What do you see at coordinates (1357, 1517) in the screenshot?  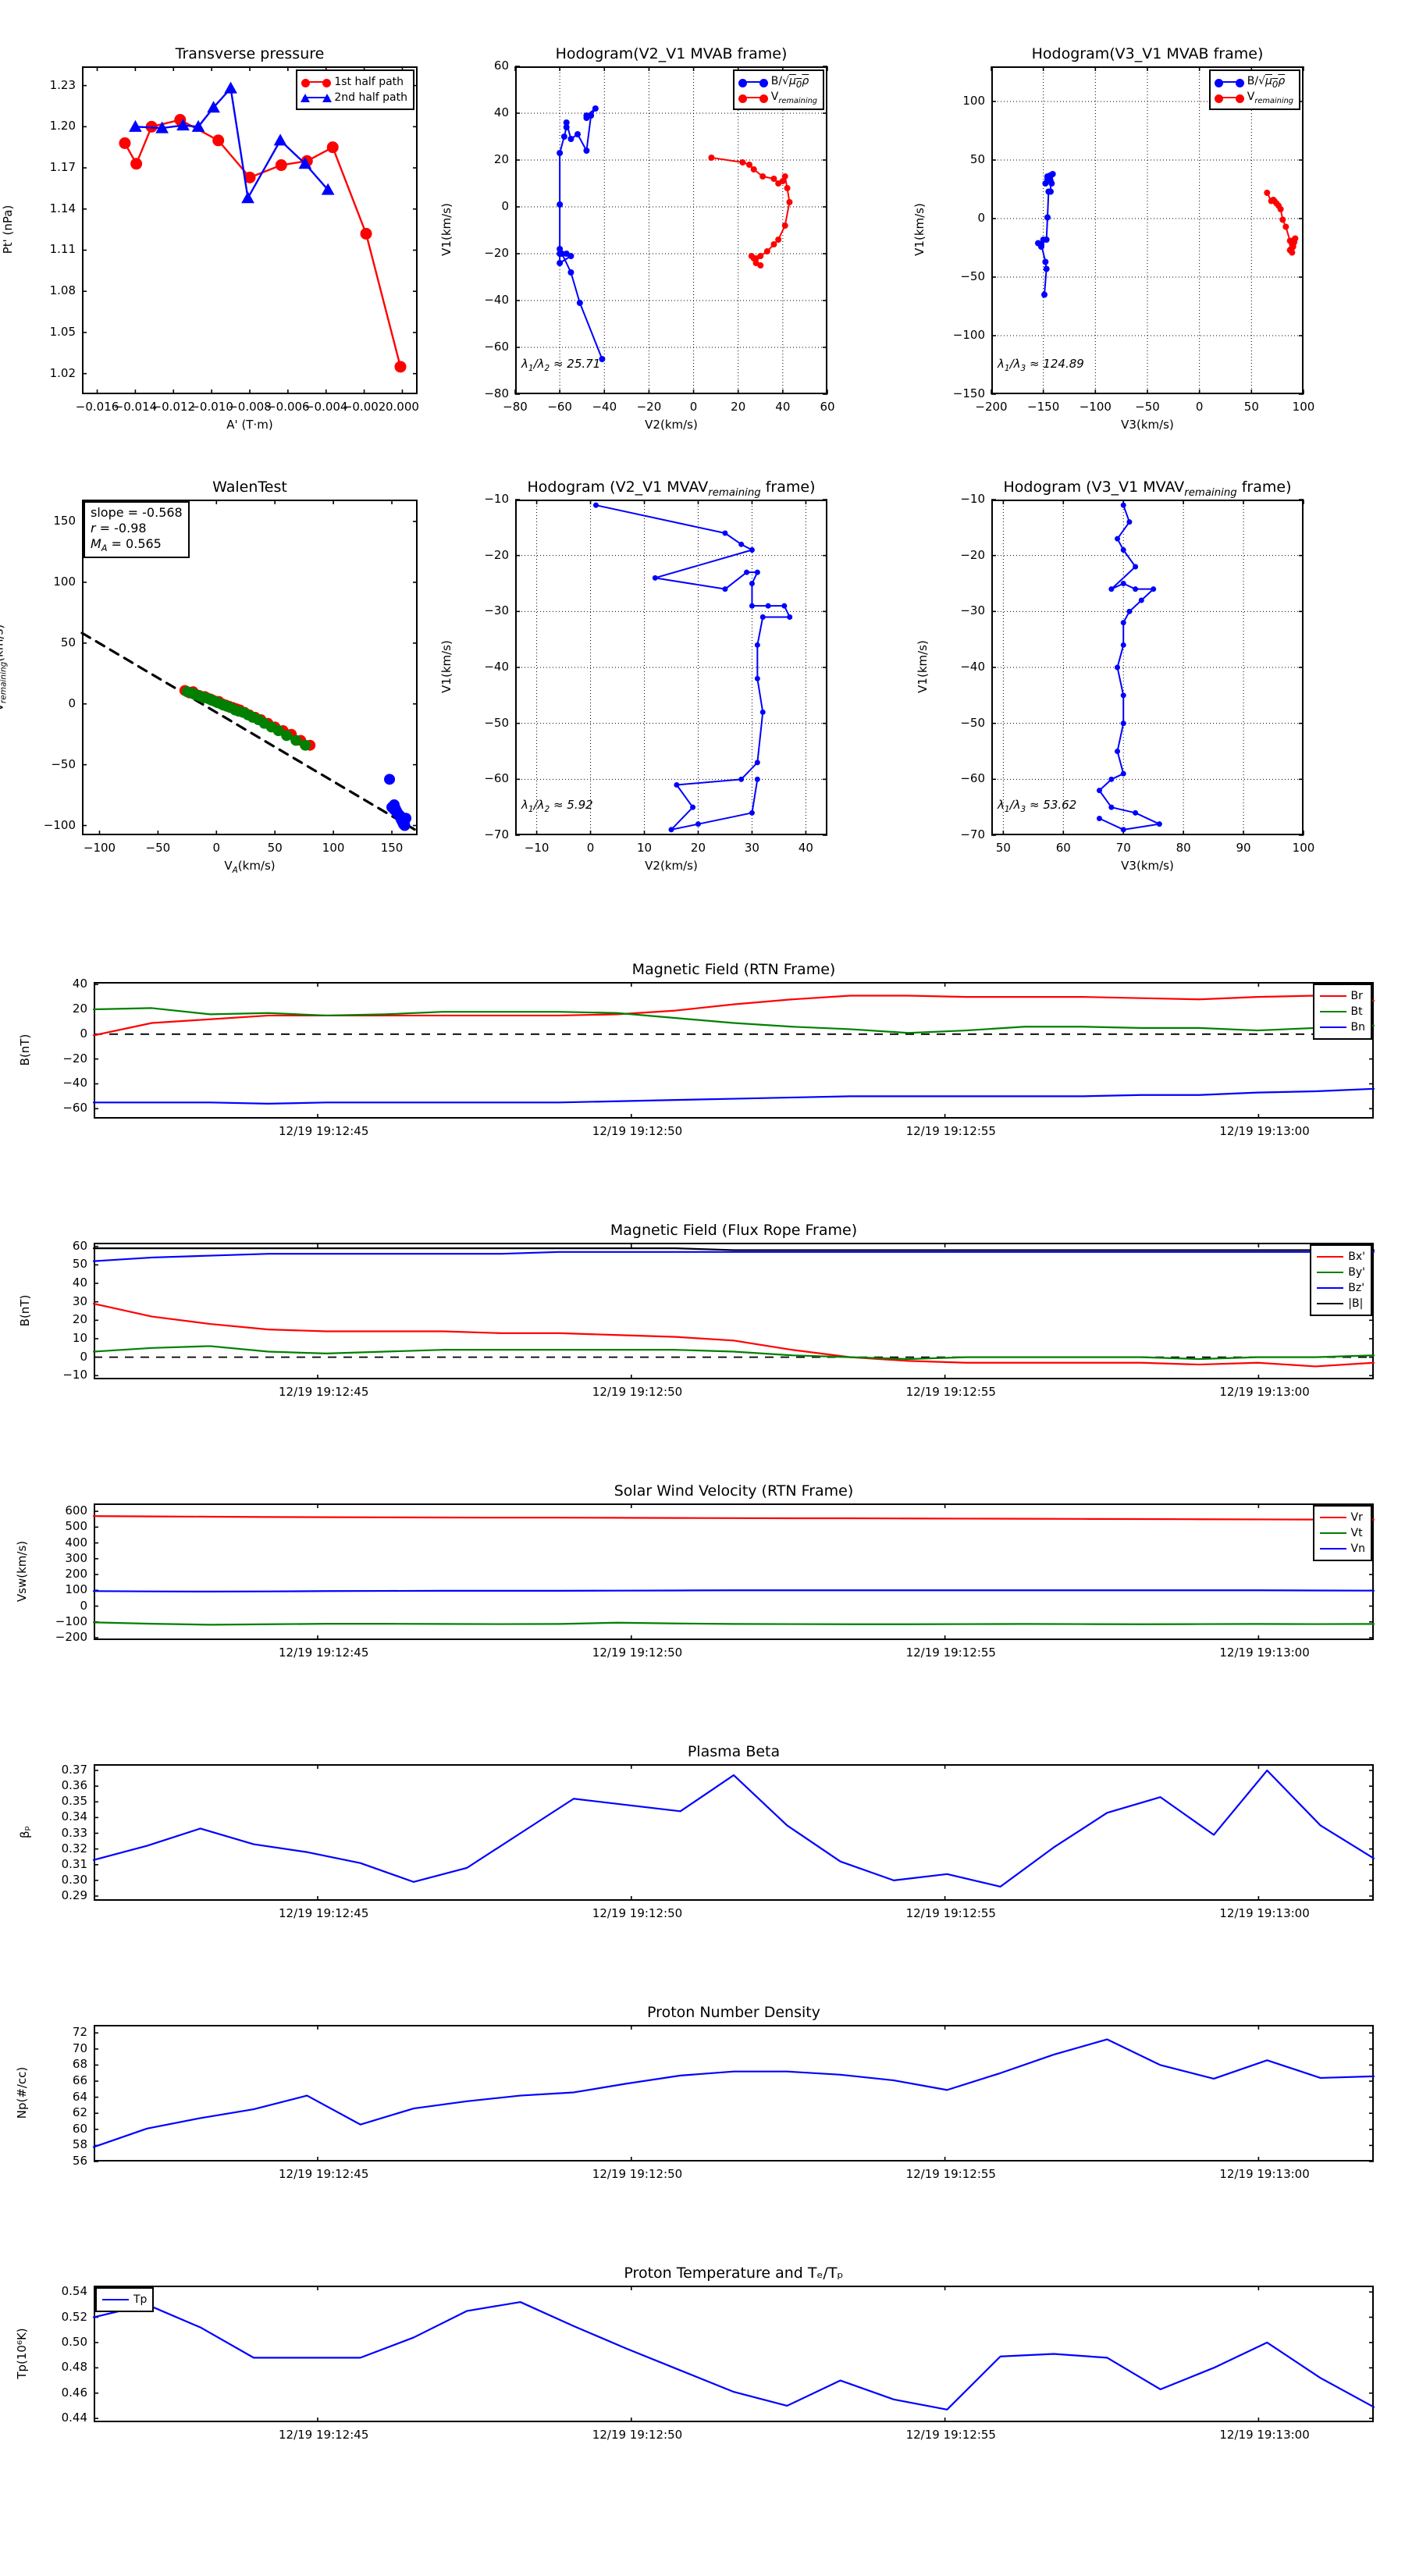 I see `legend-label: Vr` at bounding box center [1357, 1517].